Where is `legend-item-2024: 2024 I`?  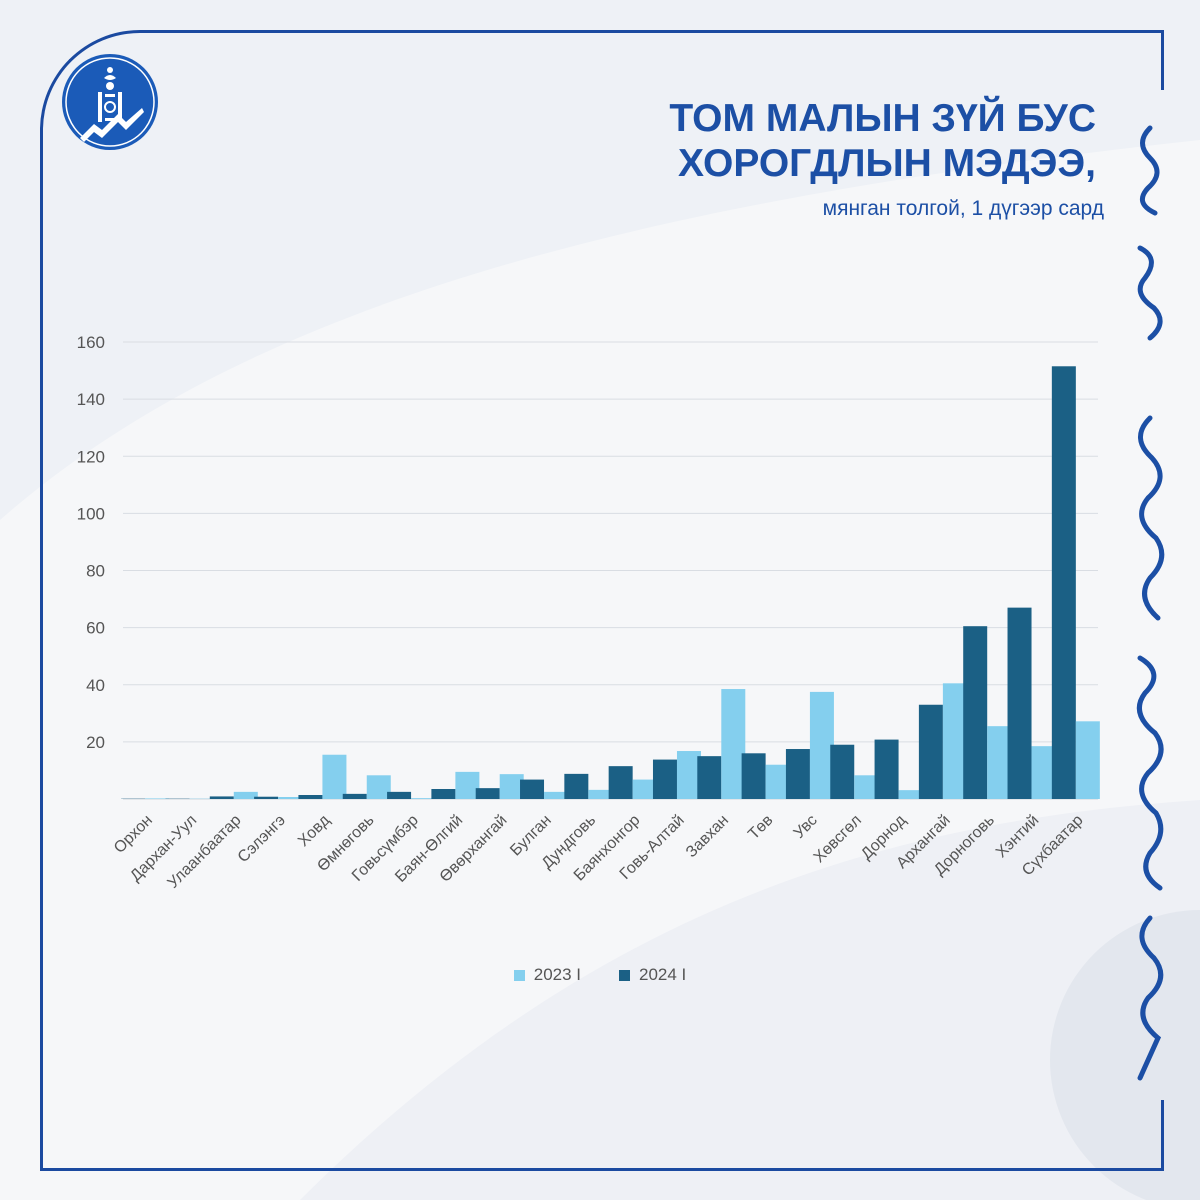
legend-item-2024: 2024 I is located at coordinates (652, 975).